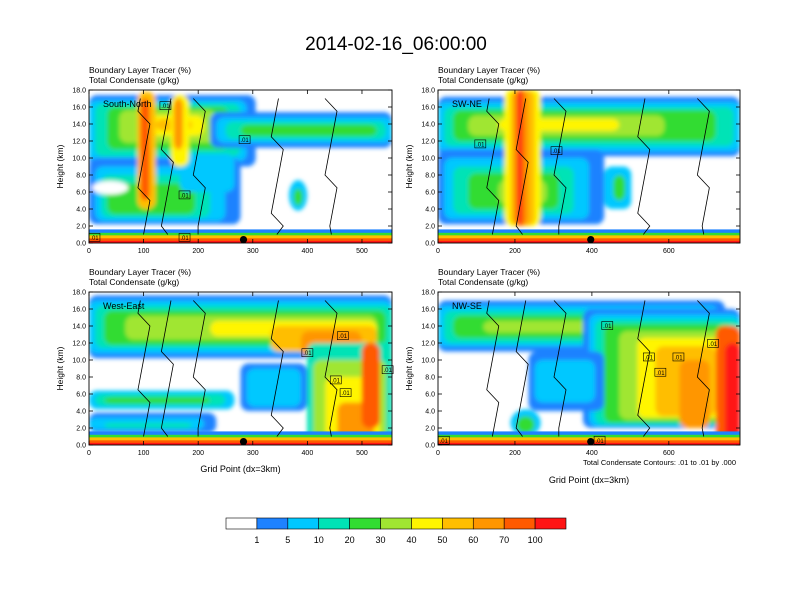 The width and height of the screenshot is (792, 612). Describe the element at coordinates (253, 251) in the screenshot. I see `x-tick-label: 300` at that location.